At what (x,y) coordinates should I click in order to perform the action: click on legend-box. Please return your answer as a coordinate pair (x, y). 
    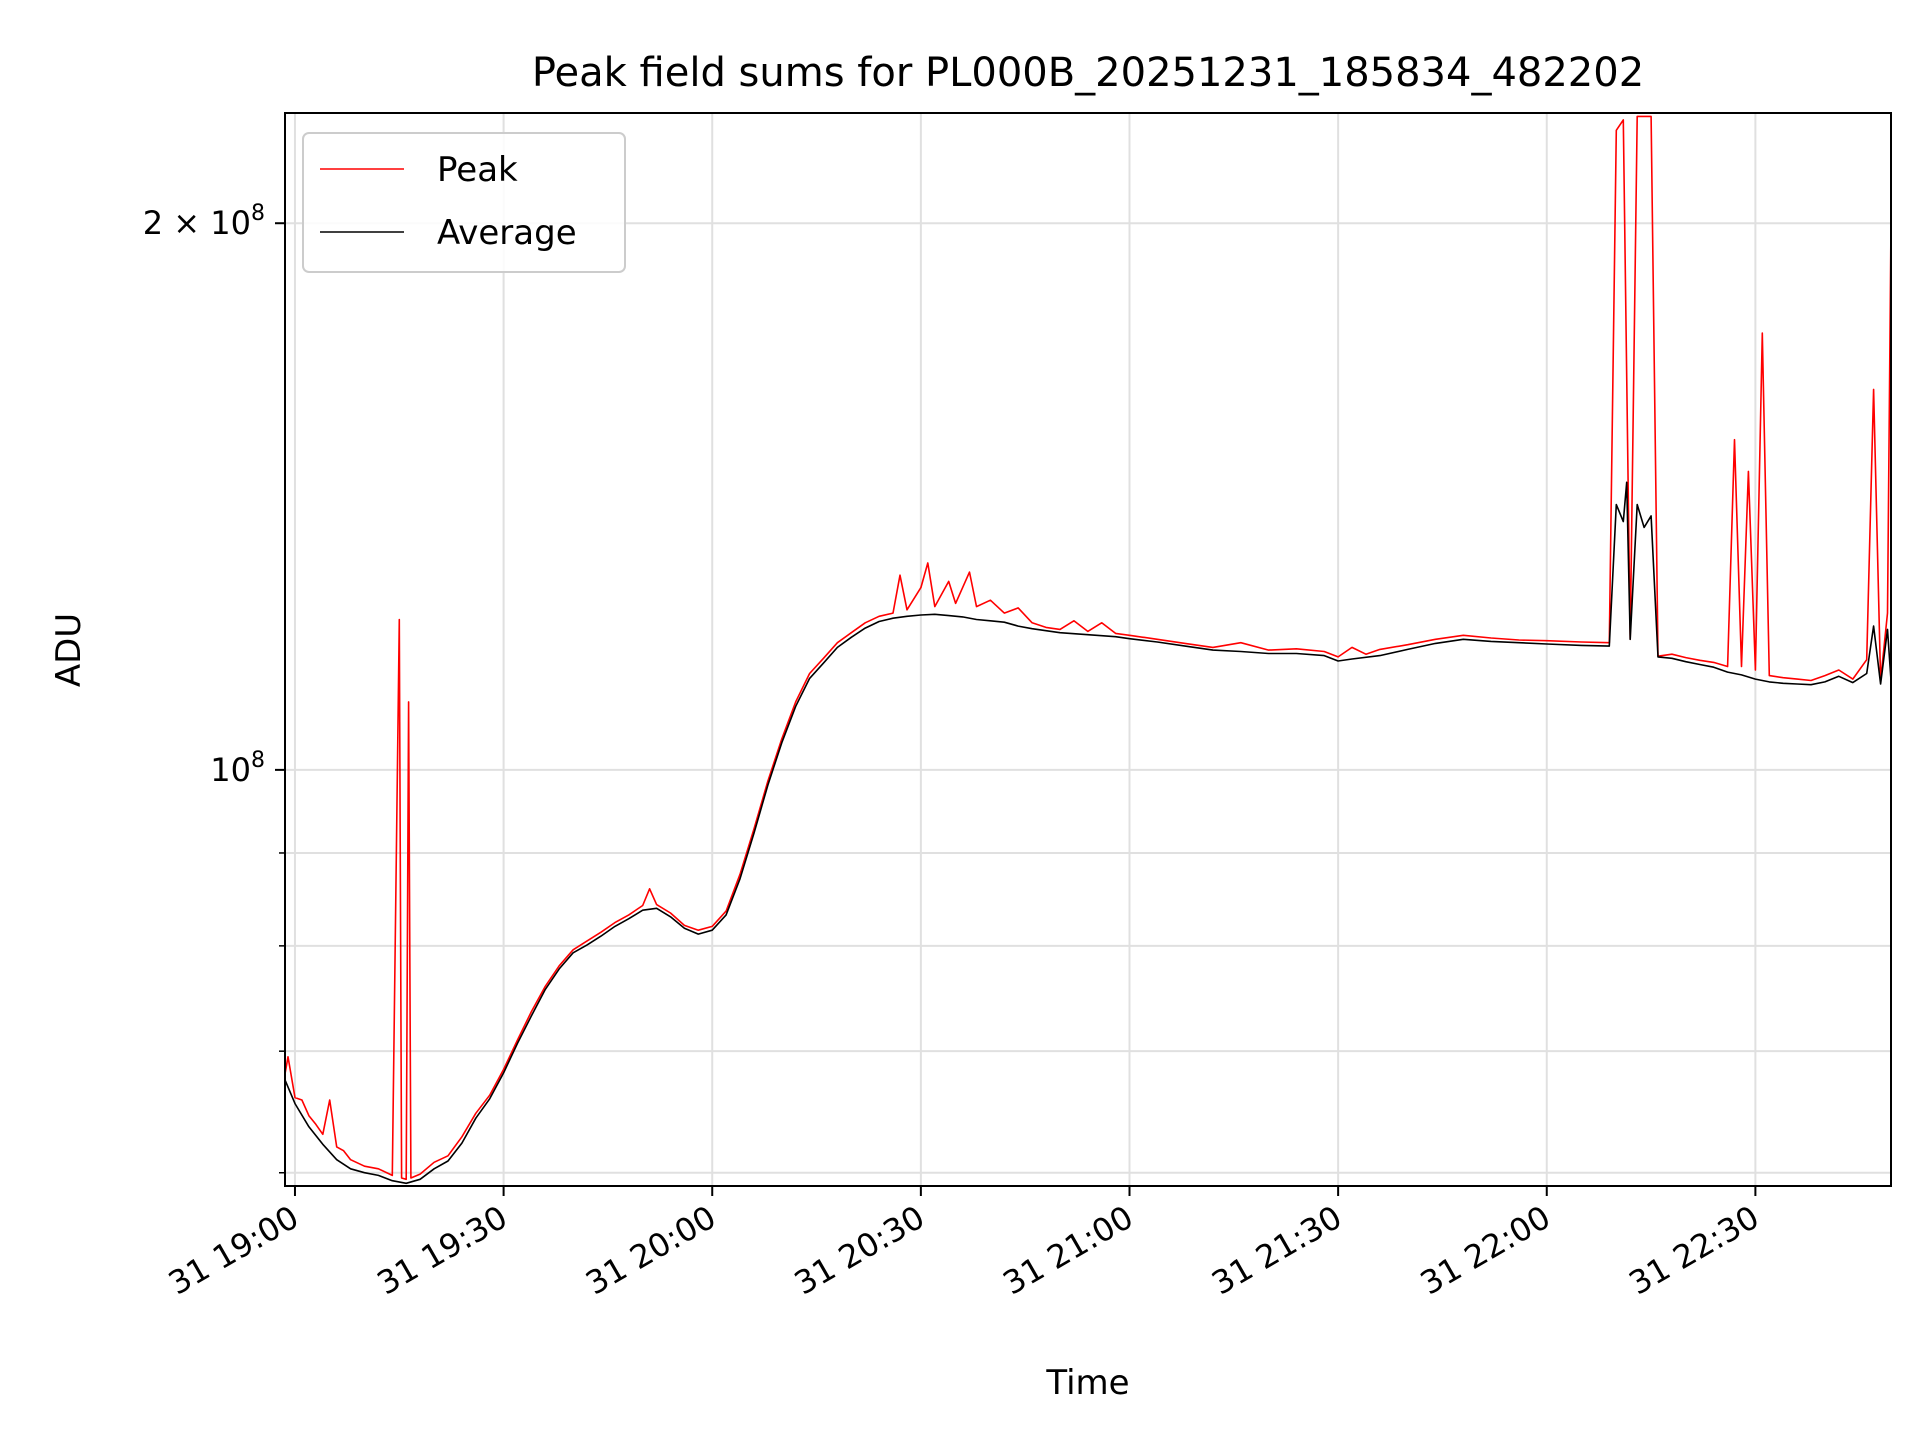
    Looking at the image, I should click on (464, 202).